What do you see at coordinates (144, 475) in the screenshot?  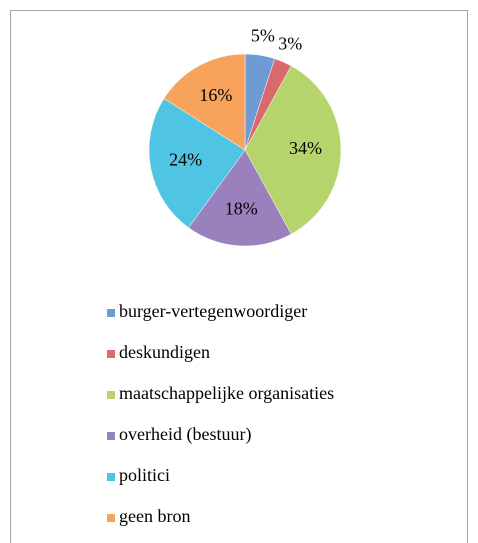 I see `legend-label: politici` at bounding box center [144, 475].